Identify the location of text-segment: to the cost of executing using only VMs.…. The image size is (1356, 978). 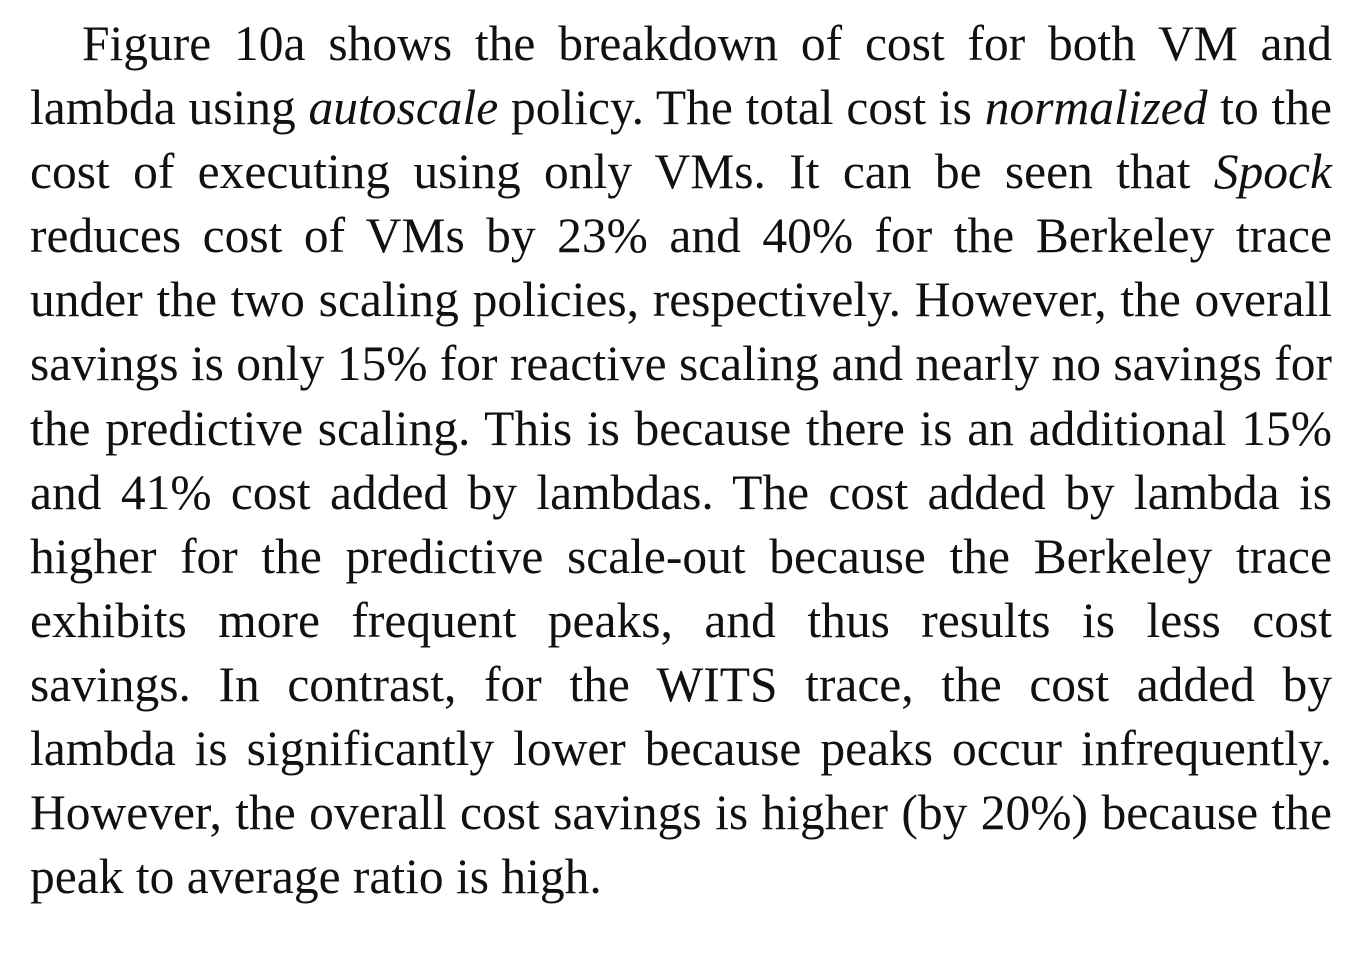
(681, 140).